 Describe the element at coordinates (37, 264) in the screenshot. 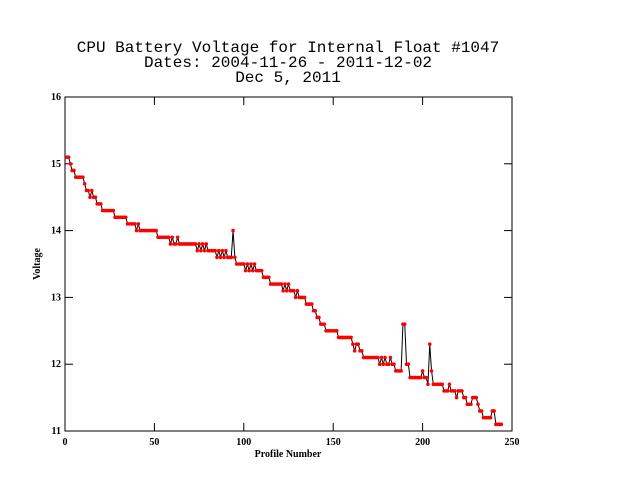

I see `y-axis-label: Voltage` at that location.